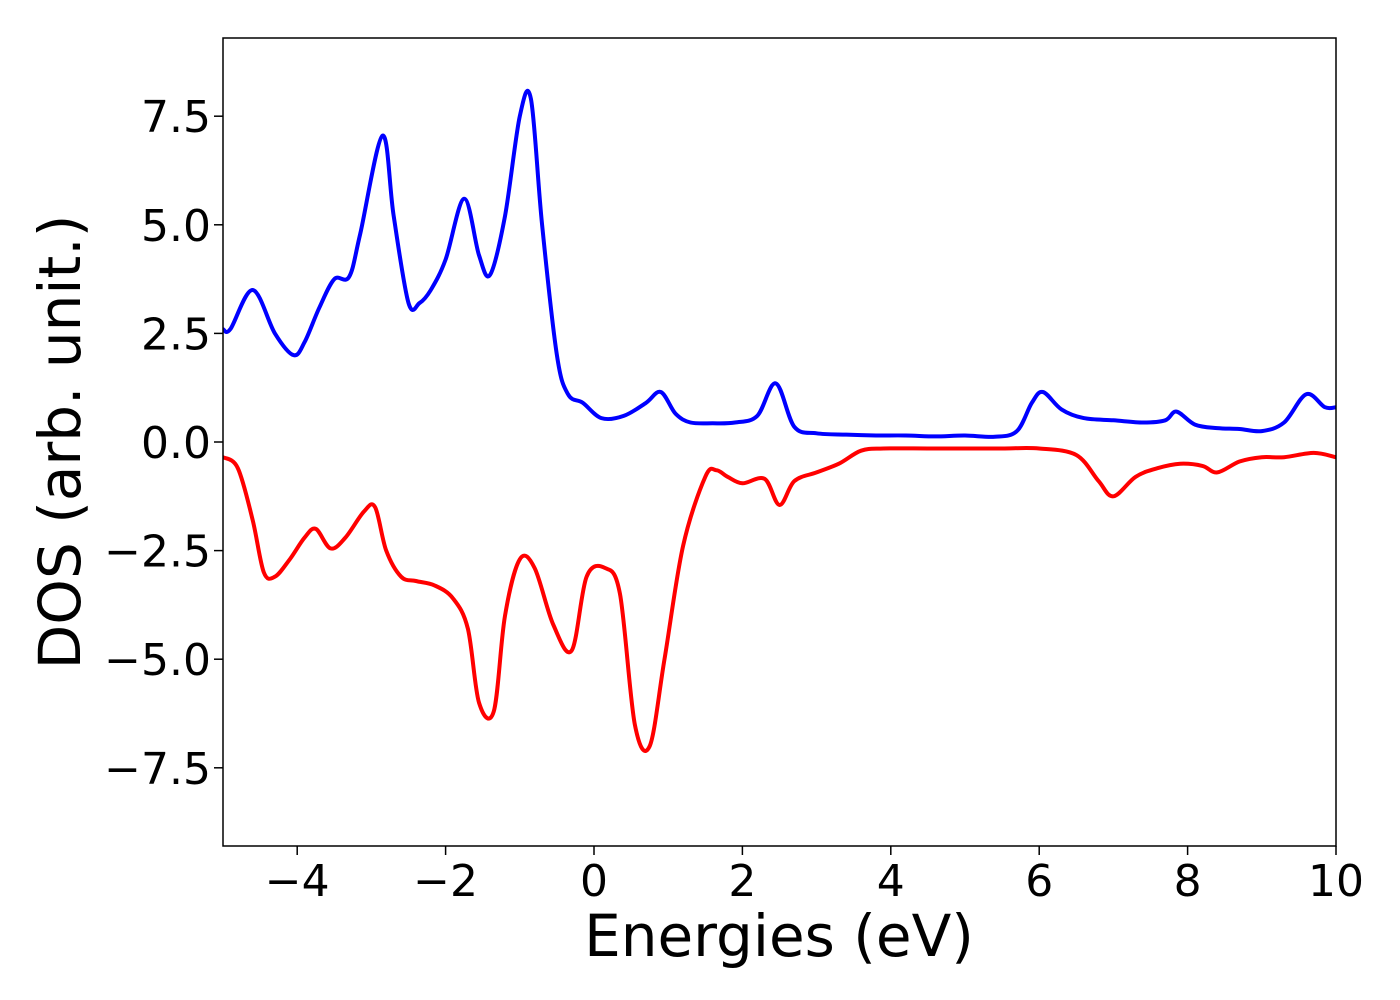  I want to click on y-tick-label: 7.5, so click(176, 117).